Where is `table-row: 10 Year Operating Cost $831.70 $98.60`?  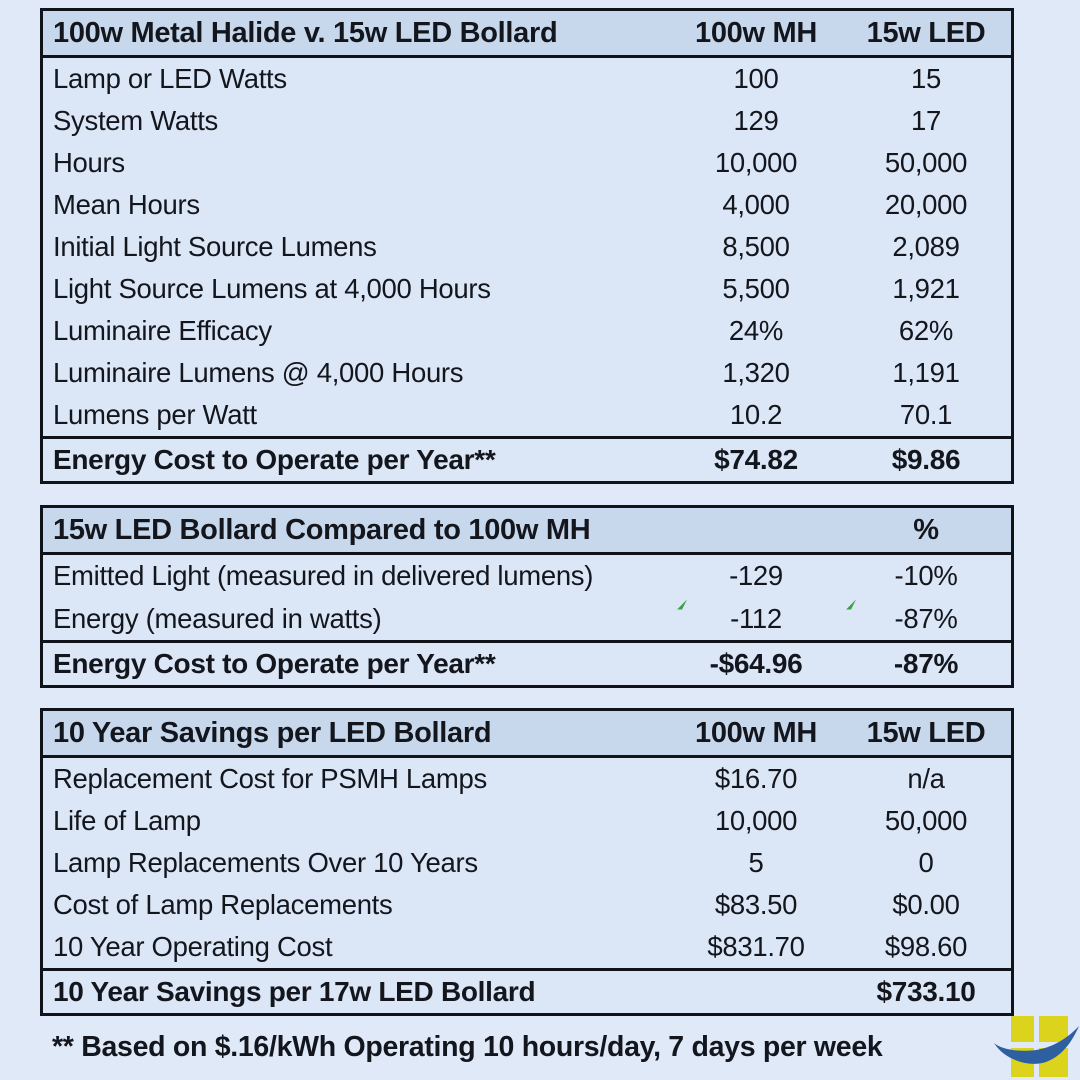
table-row: 10 Year Operating Cost $831.70 $98.60 is located at coordinates (527, 947).